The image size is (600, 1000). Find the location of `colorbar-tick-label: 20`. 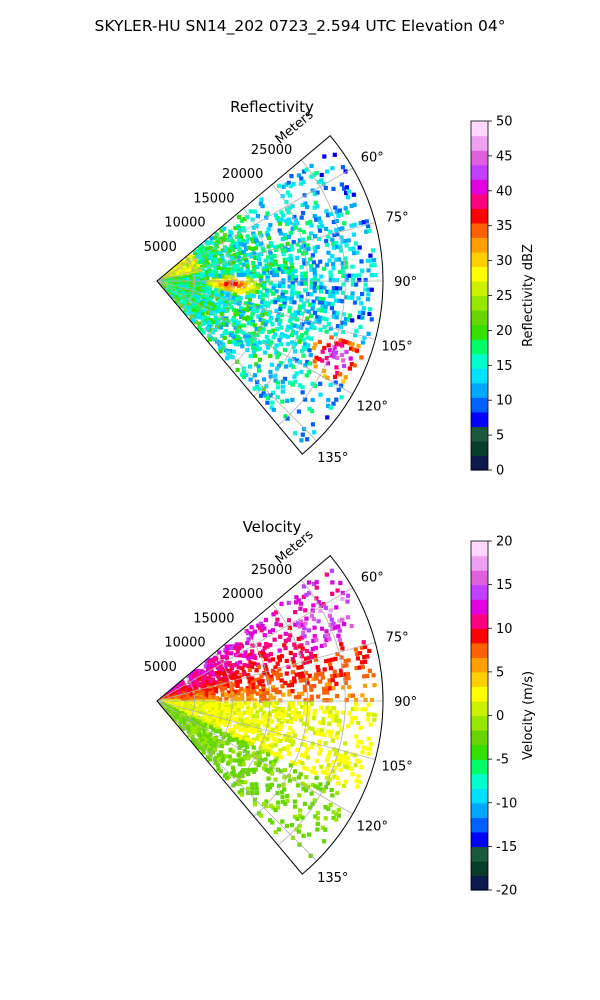

colorbar-tick-label: 20 is located at coordinates (504, 331).